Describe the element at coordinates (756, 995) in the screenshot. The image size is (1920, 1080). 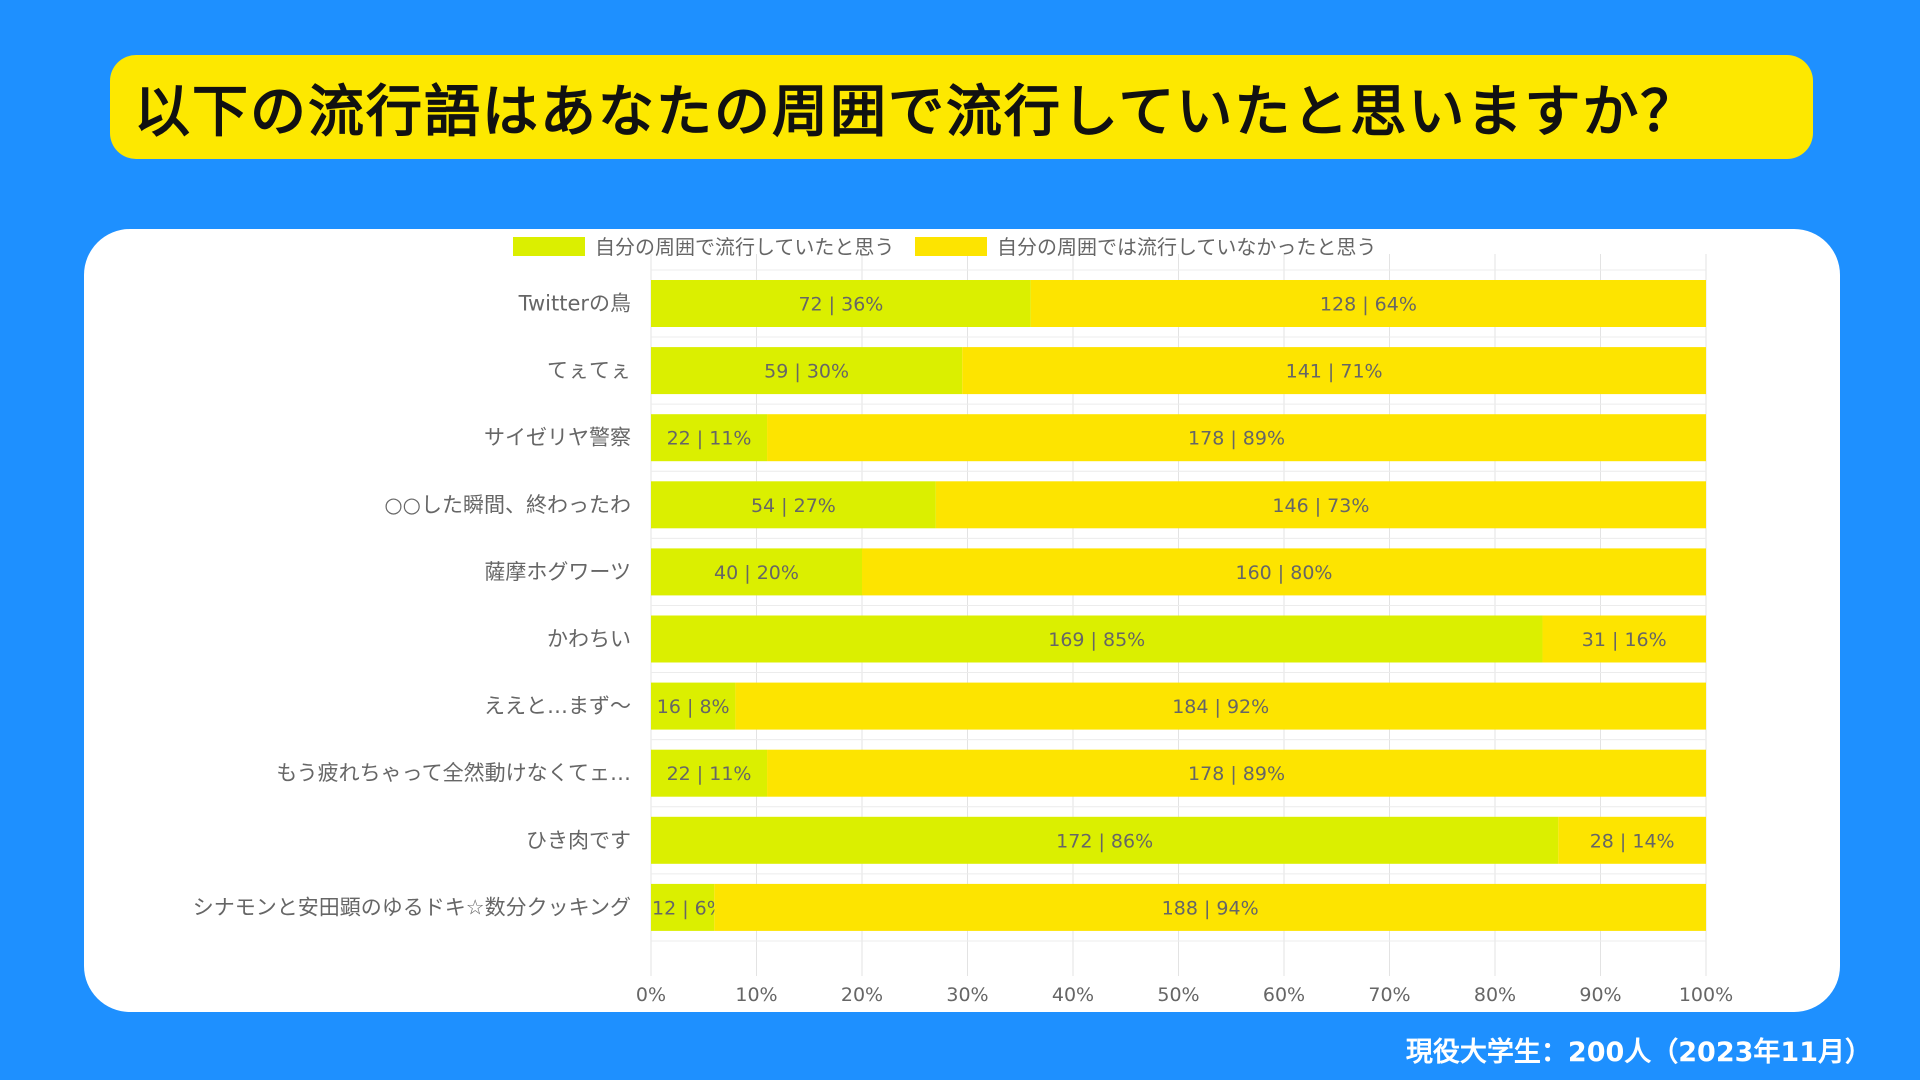
I see `x-tick-label: 10%` at that location.